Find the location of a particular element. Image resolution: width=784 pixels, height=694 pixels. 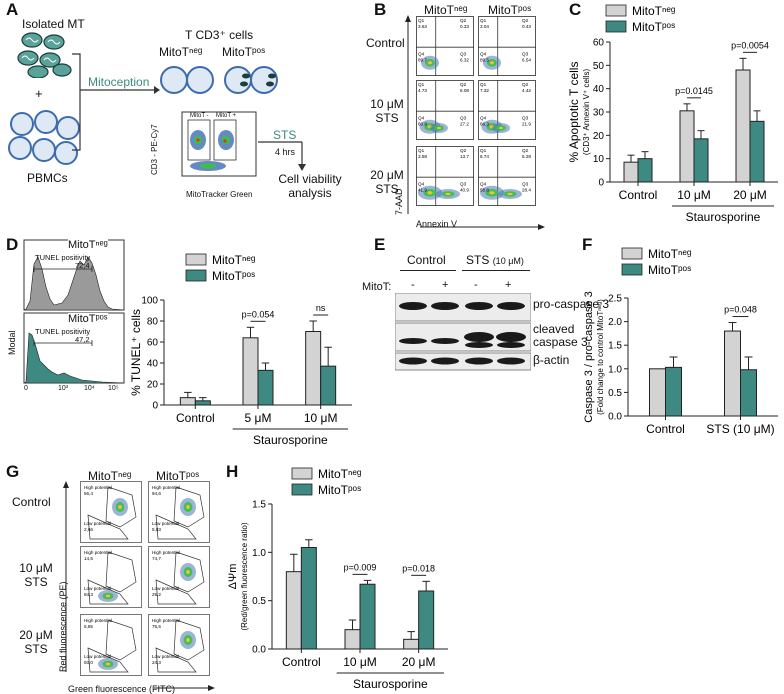

low-label: Low potential is located at coordinates (165, 523).